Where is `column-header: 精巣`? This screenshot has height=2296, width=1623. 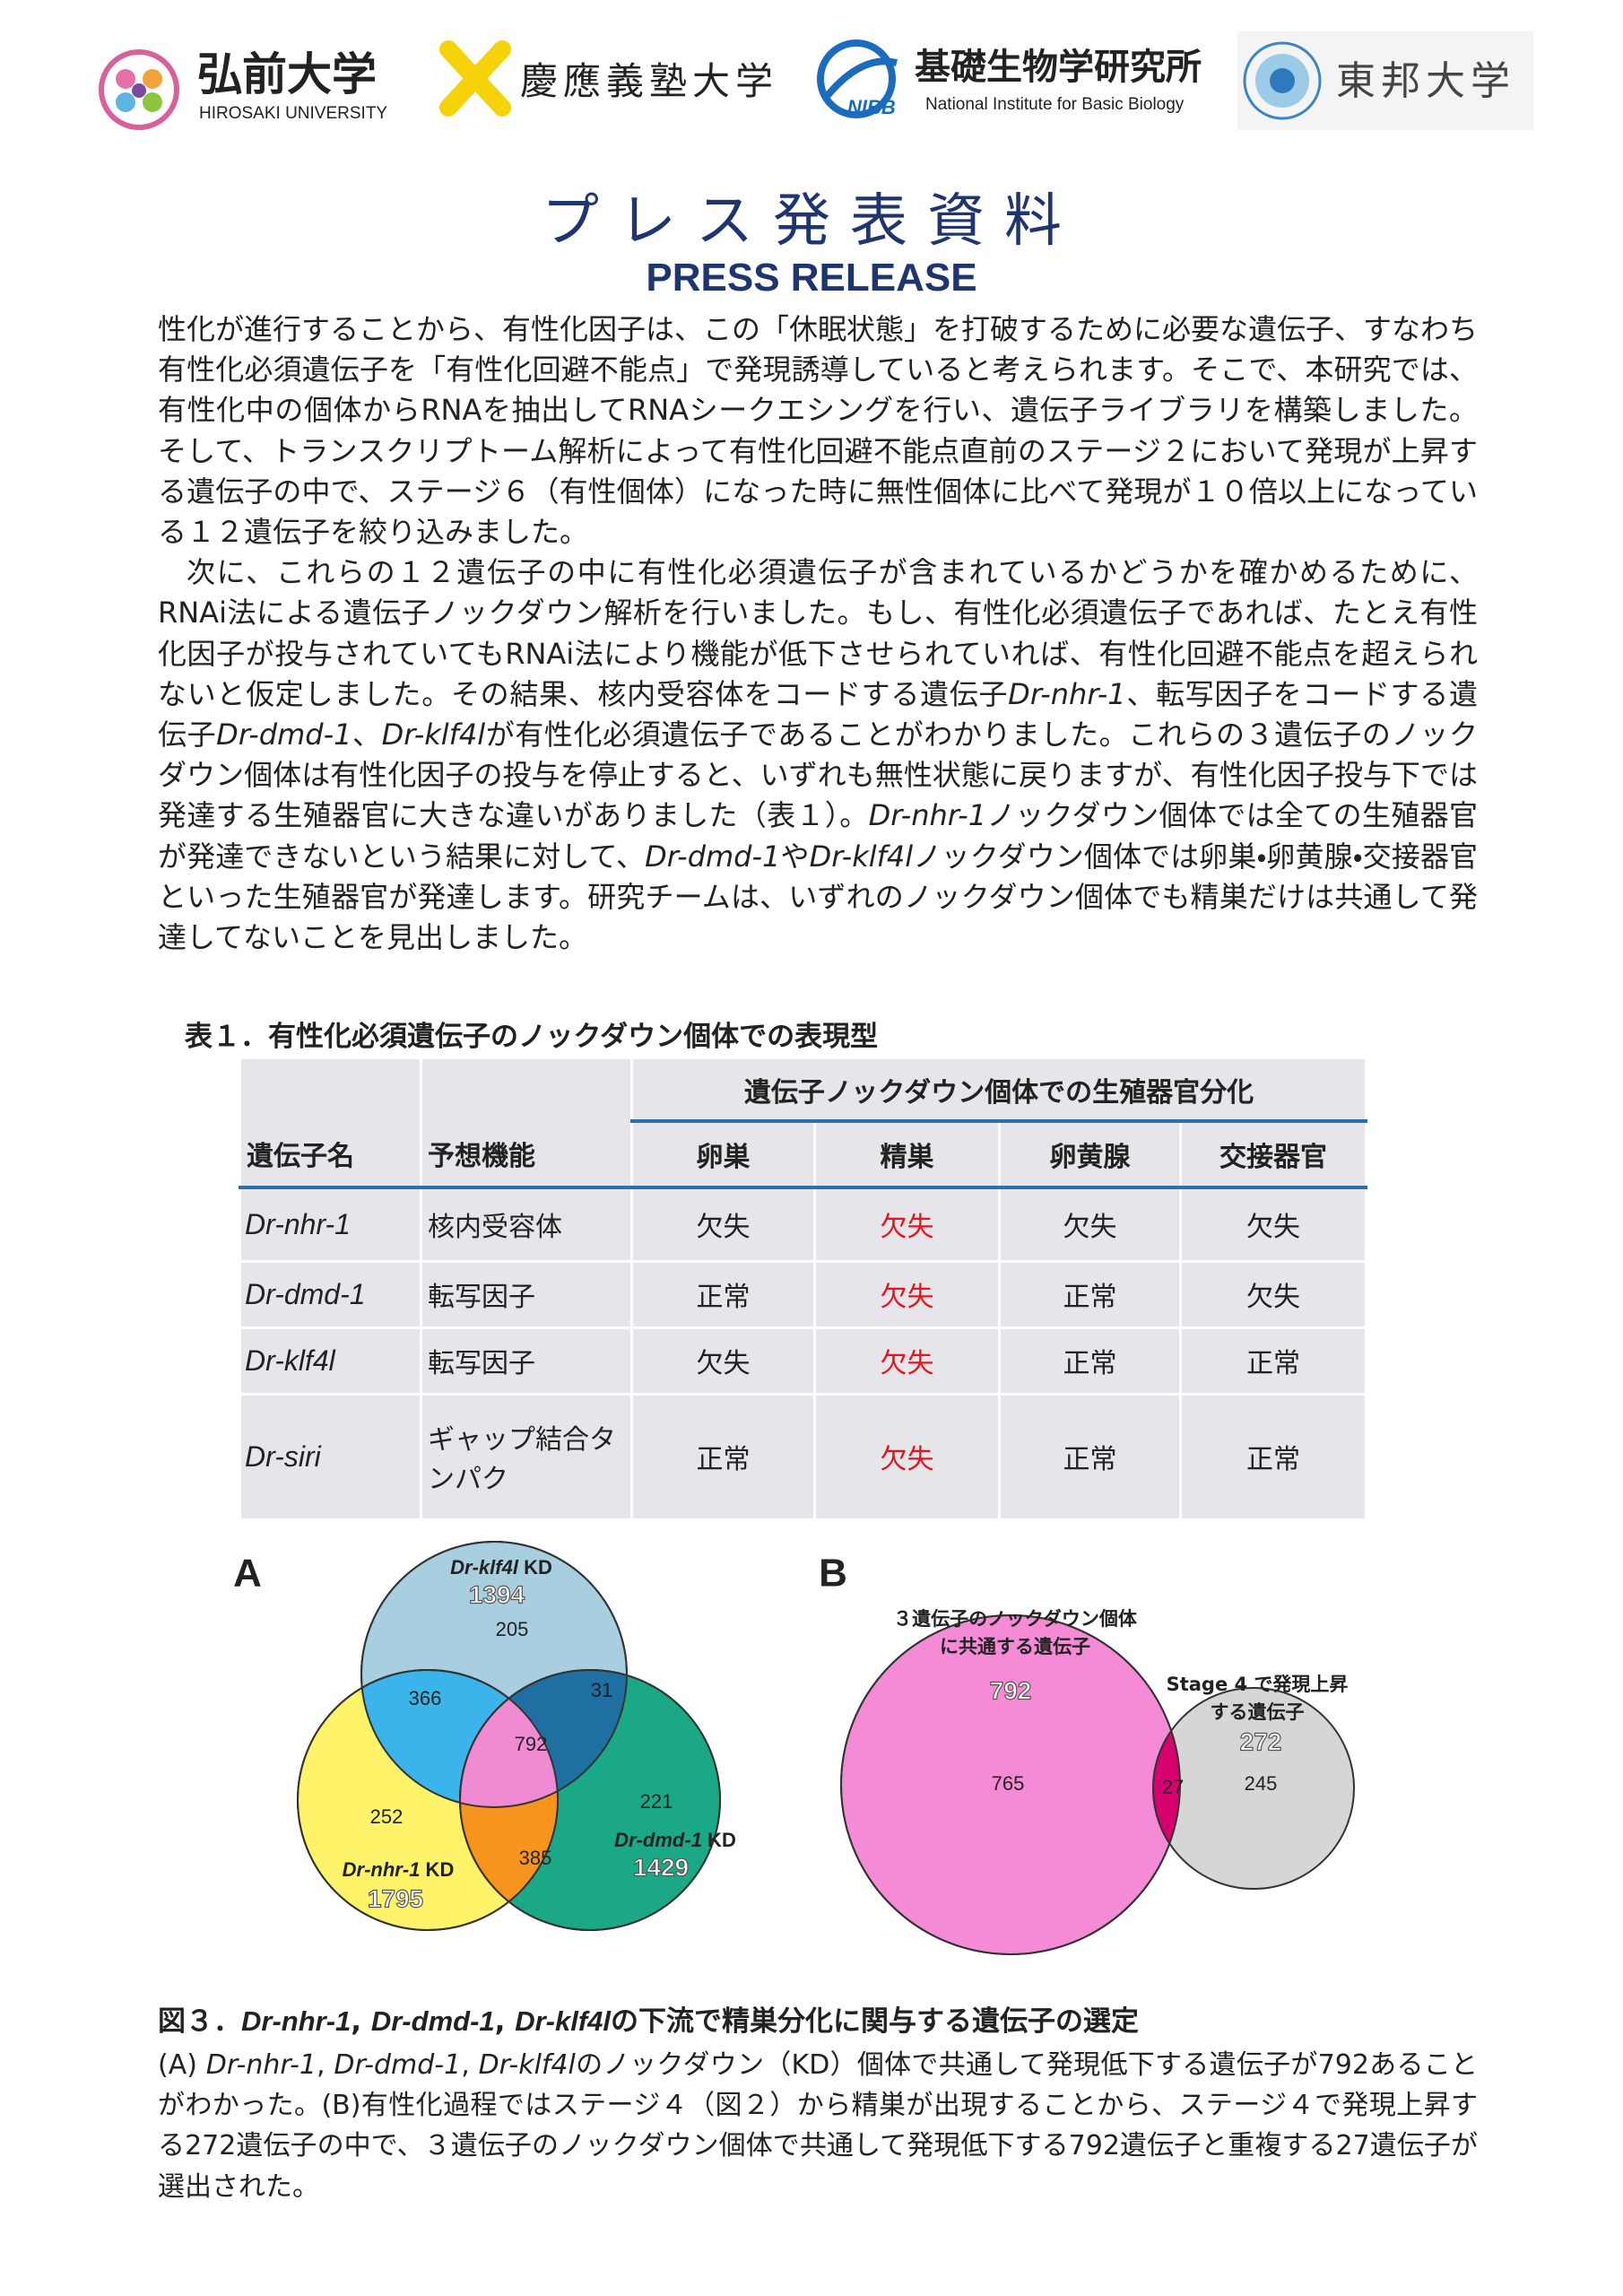 column-header: 精巣 is located at coordinates (907, 1155).